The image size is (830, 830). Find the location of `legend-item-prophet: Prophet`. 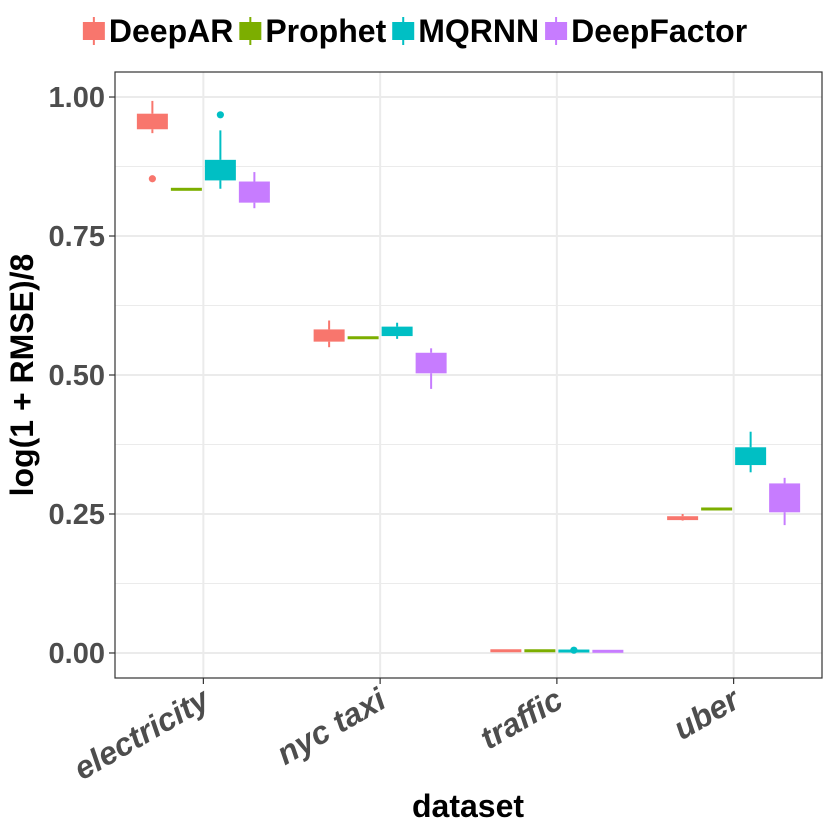

legend-item-prophet: Prophet is located at coordinates (313, 31).